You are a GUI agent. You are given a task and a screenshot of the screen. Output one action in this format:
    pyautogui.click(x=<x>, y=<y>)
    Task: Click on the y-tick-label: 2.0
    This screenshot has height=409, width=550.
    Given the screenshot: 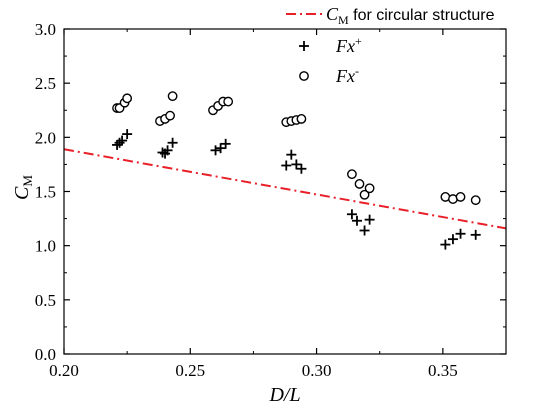 What is the action you would take?
    pyautogui.click(x=45, y=137)
    